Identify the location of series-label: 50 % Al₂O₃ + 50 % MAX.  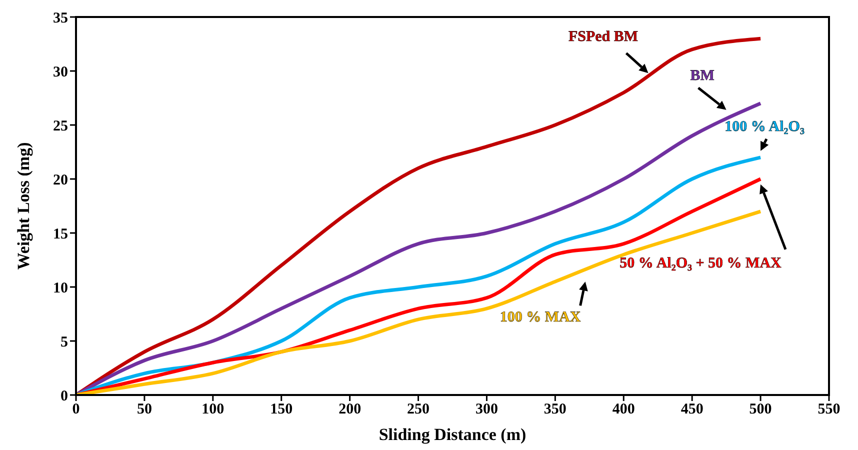
(701, 263).